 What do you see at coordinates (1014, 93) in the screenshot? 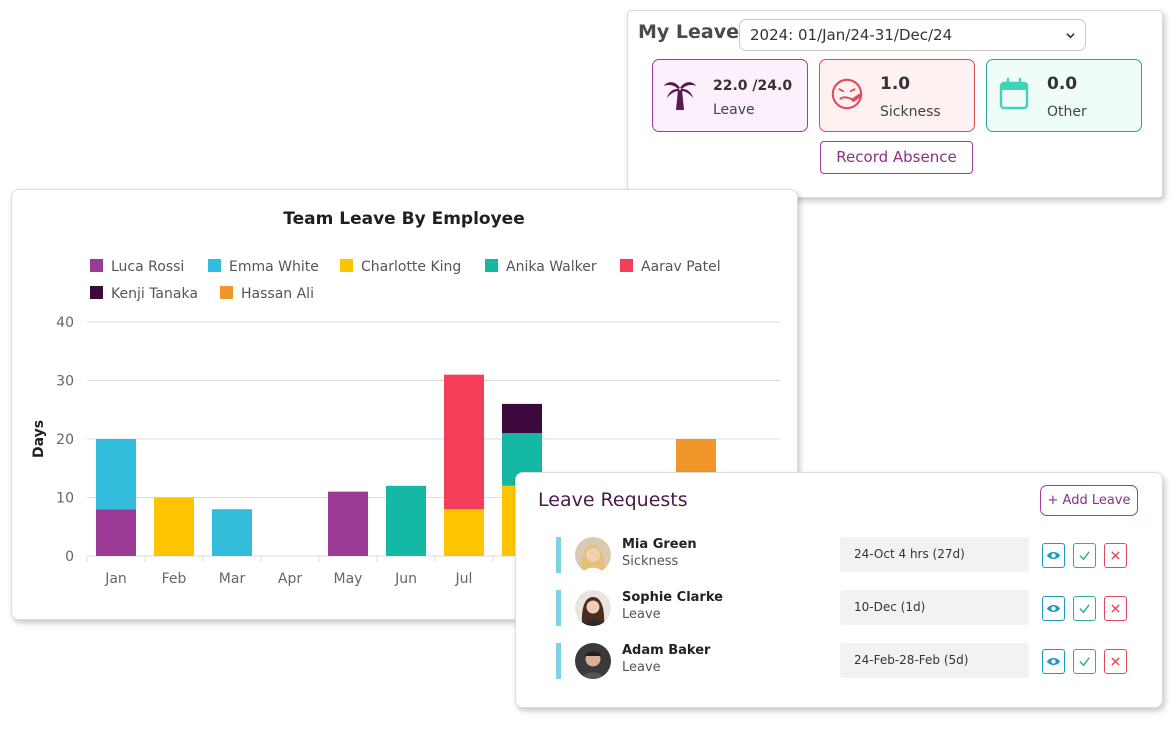
I see `calendar-icon` at bounding box center [1014, 93].